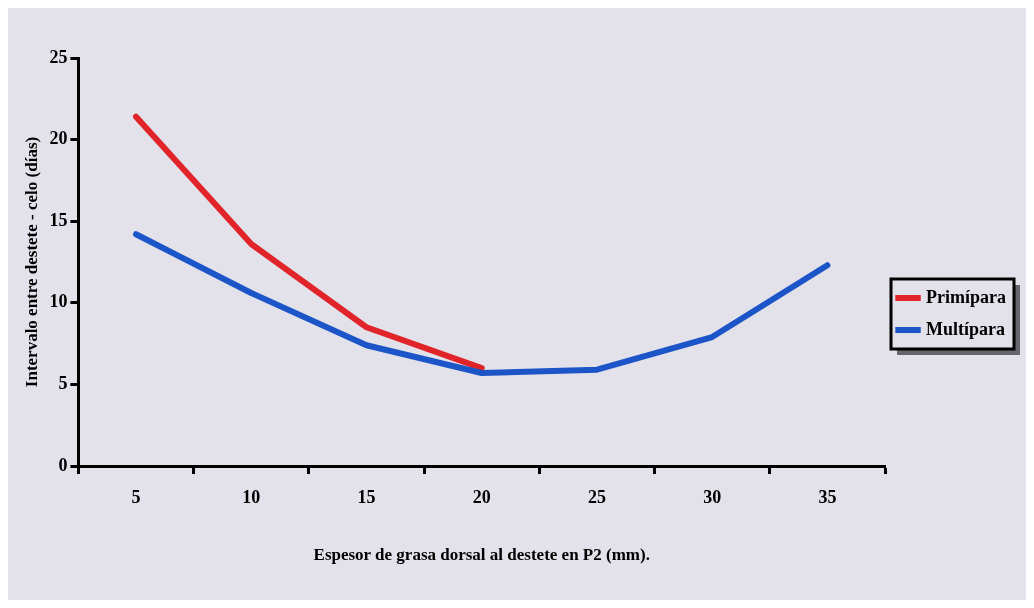 The width and height of the screenshot is (1034, 608). Describe the element at coordinates (251, 497) in the screenshot. I see `x-tick-label: 10` at that location.